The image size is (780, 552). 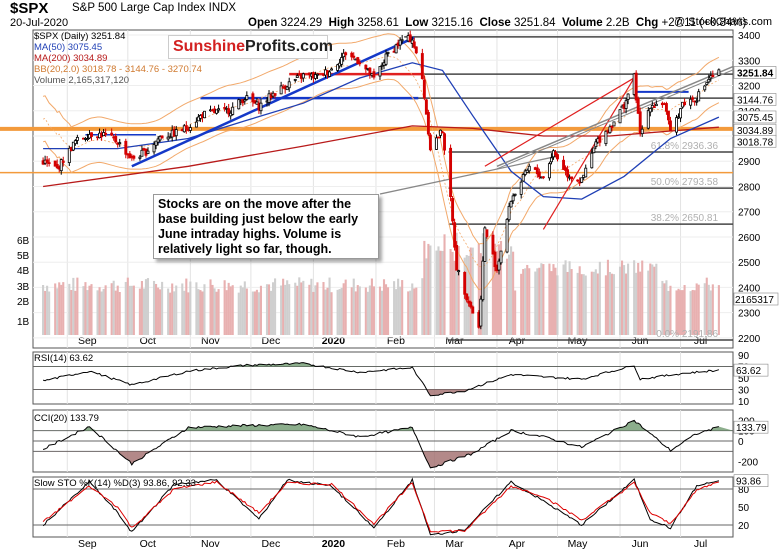 What do you see at coordinates (751, 427) in the screenshot?
I see `cci-current-box` at bounding box center [751, 427].